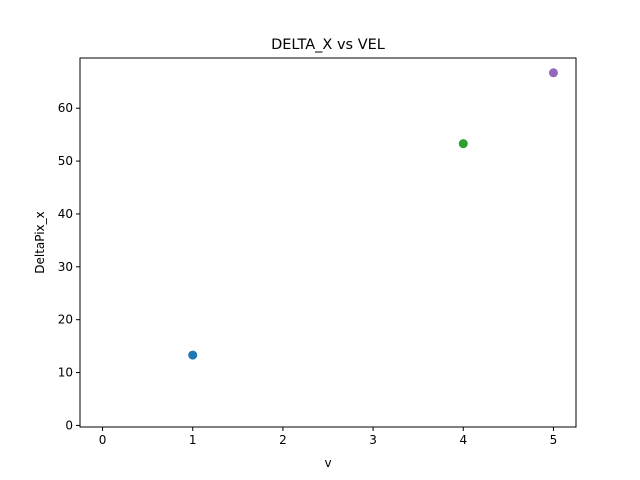 This screenshot has height=480, width=640. What do you see at coordinates (65, 320) in the screenshot?
I see `y-tick-label: 20` at bounding box center [65, 320].